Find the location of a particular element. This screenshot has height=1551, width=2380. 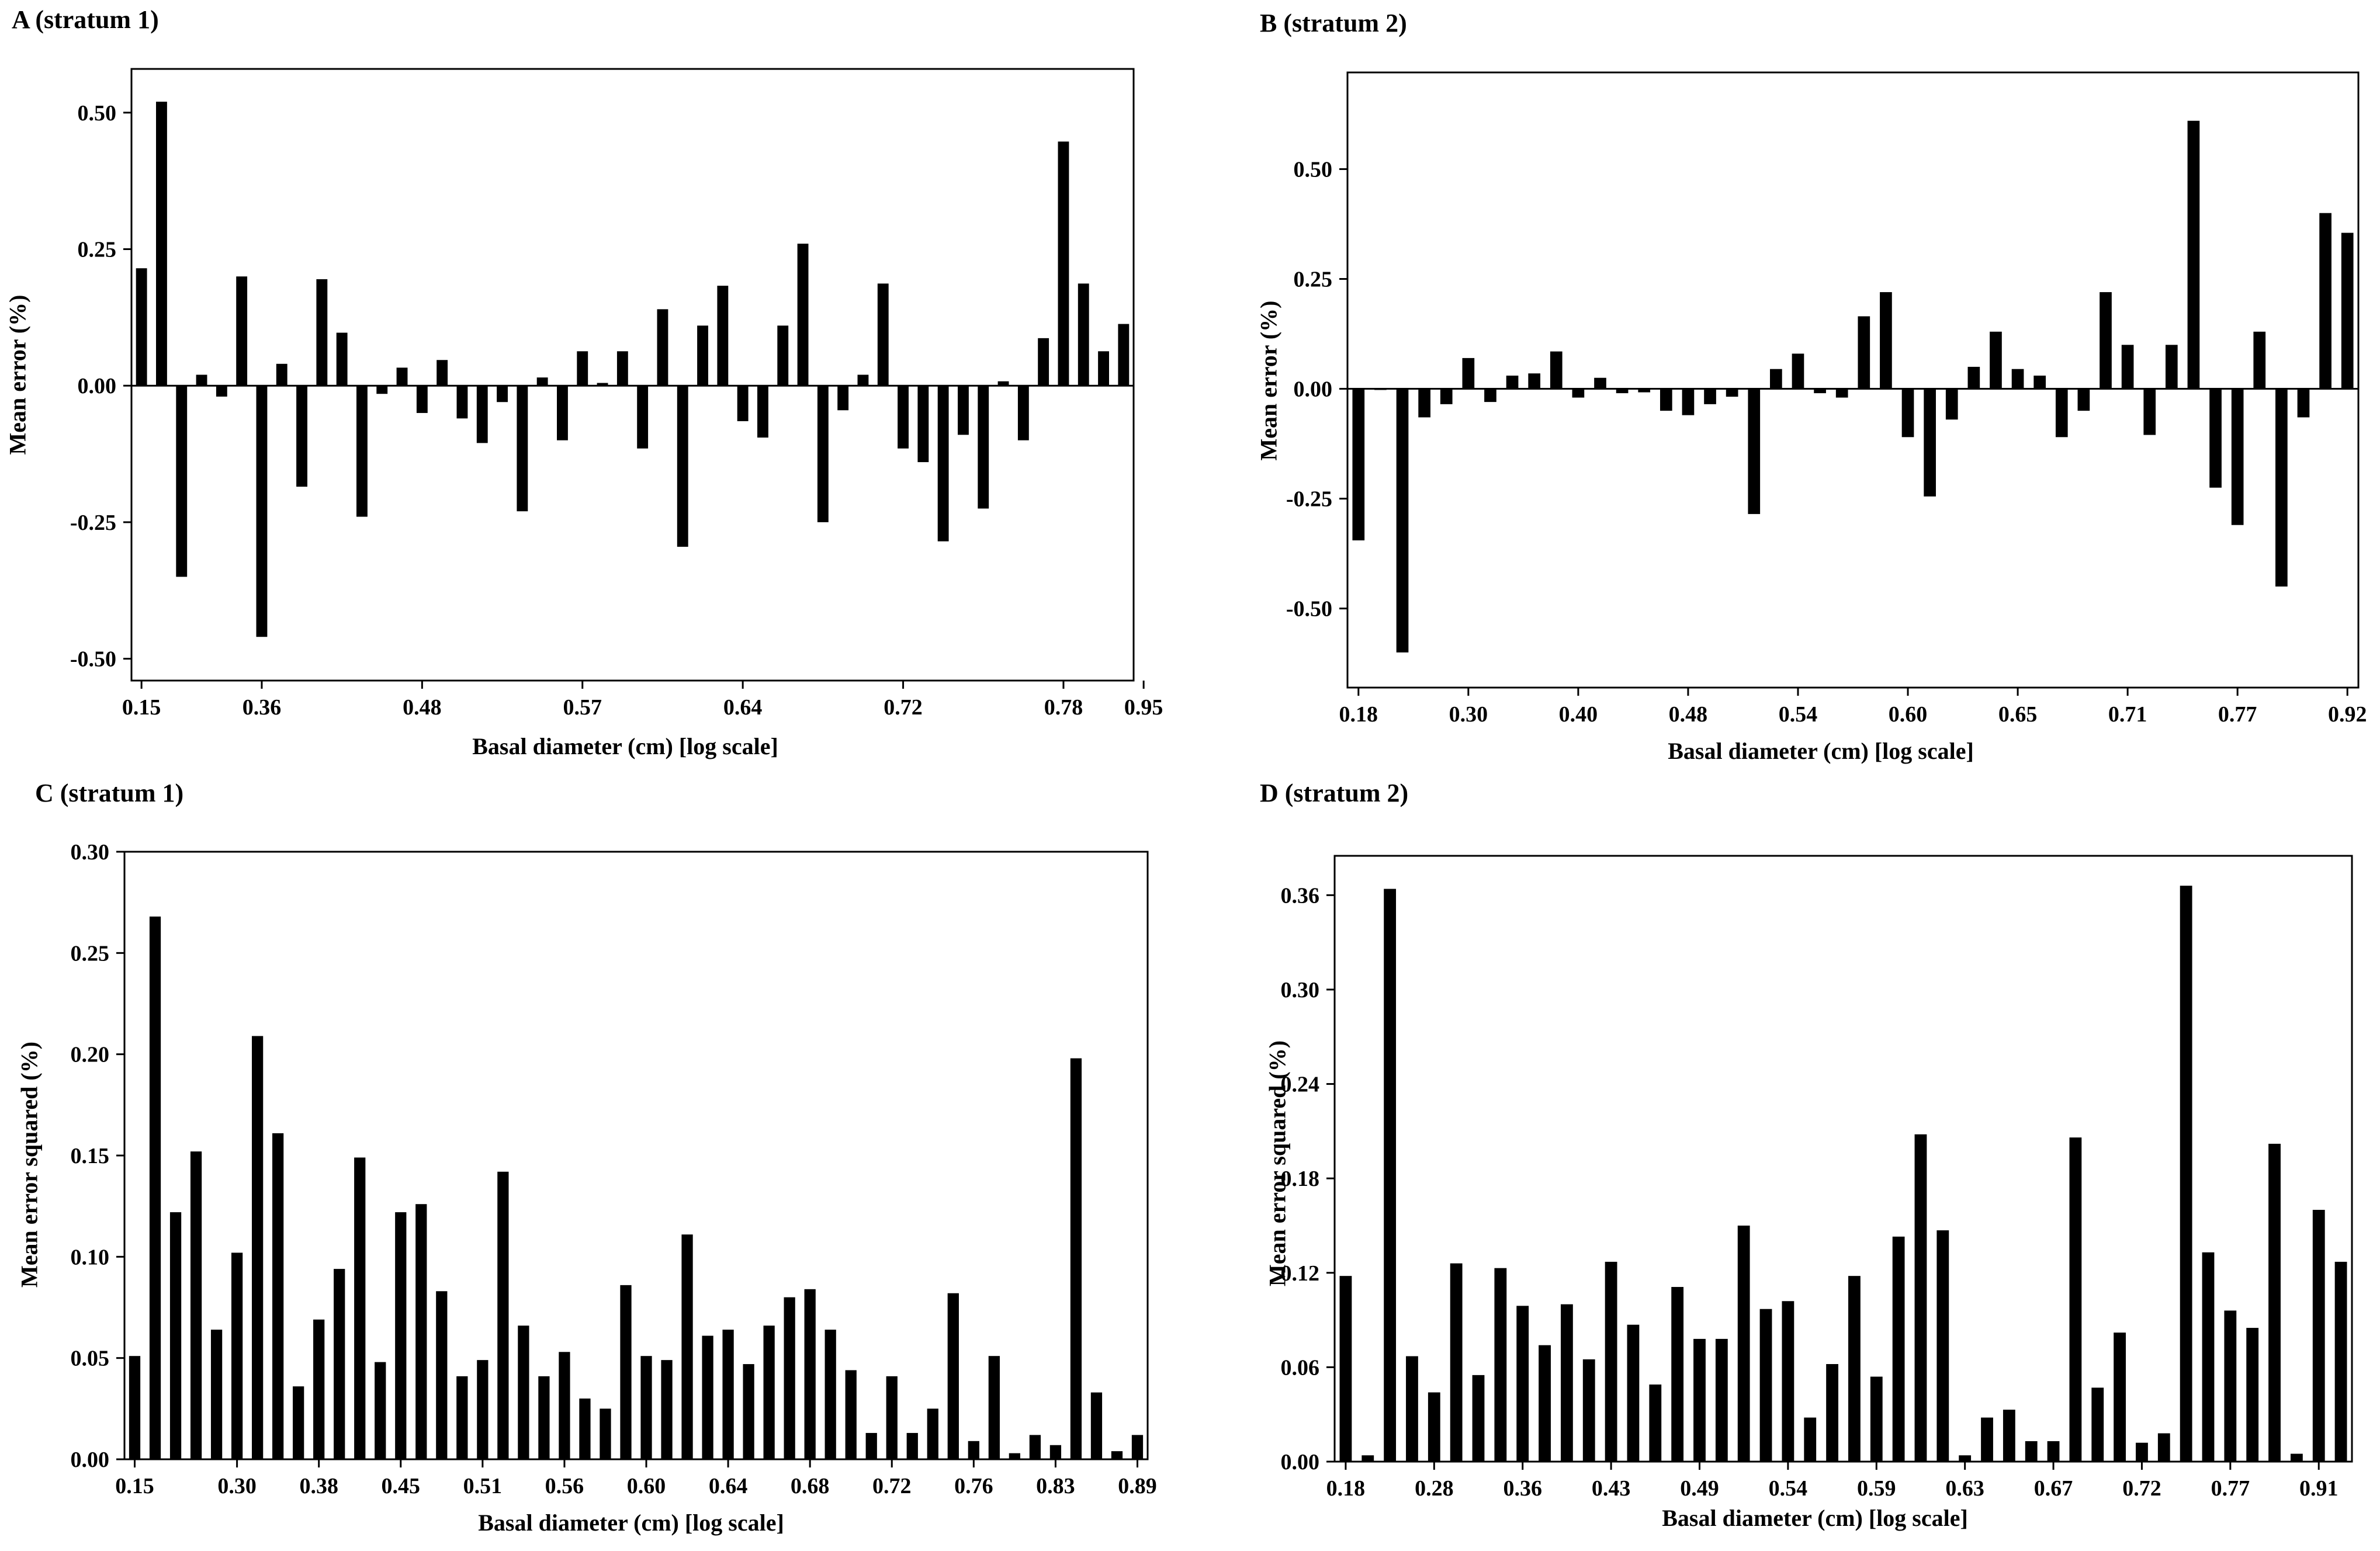

y-axis-label-a: Mean error (%) is located at coordinates (17, 374).